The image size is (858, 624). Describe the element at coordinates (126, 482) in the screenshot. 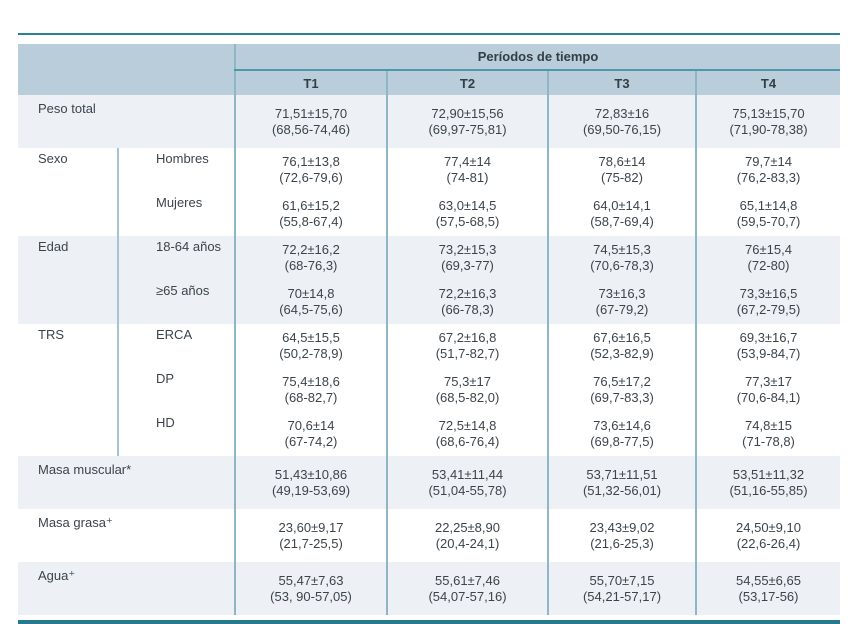

I see `row-label-masa-muscular: Masa muscular*` at that location.